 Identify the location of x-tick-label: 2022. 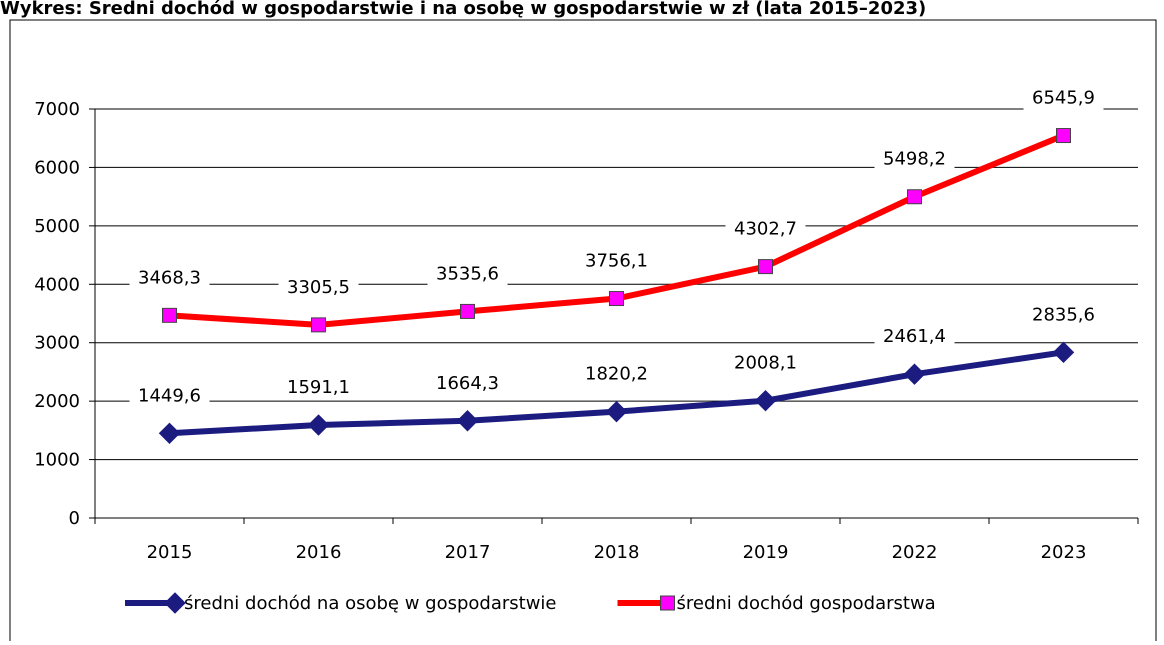
(915, 552).